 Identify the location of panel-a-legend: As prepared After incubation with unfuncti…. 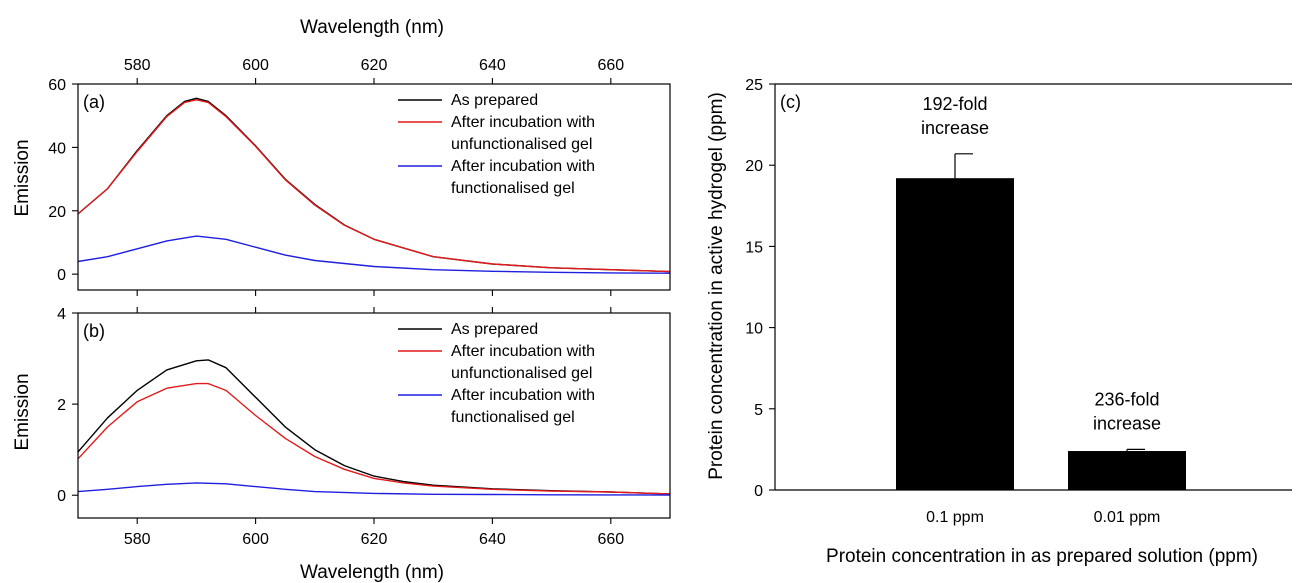
(496, 144).